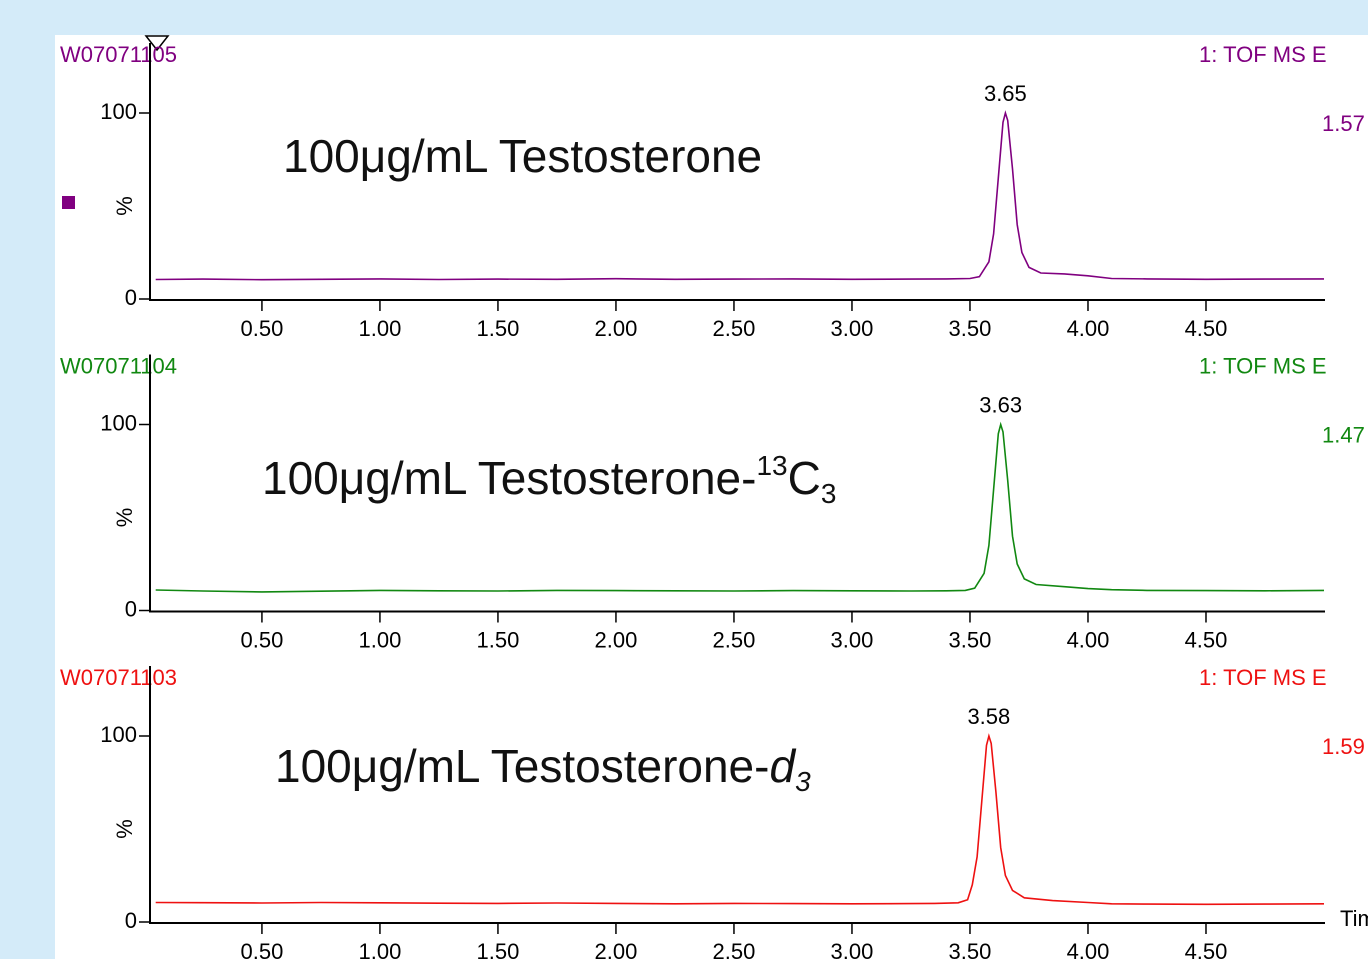 The width and height of the screenshot is (1368, 959). What do you see at coordinates (804, 478) in the screenshot?
I see `annotation-base: C` at bounding box center [804, 478].